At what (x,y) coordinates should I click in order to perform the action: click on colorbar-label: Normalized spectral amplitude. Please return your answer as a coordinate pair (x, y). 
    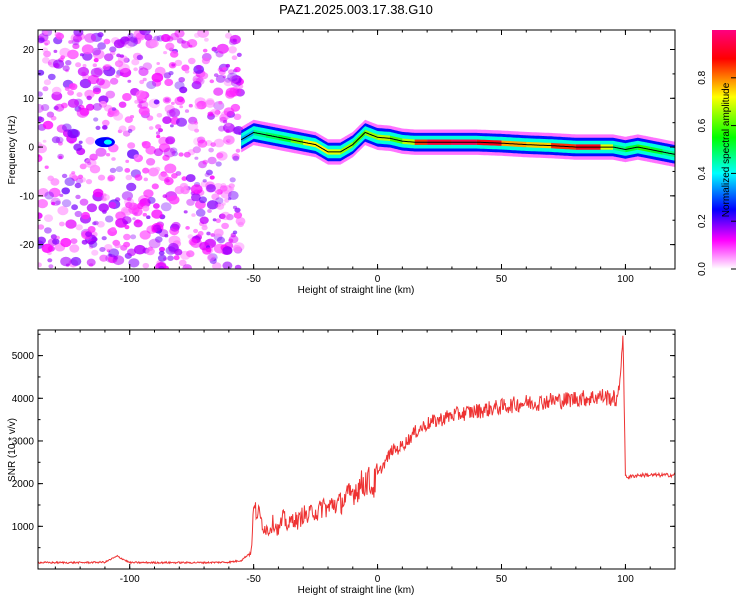
    Looking at the image, I should click on (726, 149).